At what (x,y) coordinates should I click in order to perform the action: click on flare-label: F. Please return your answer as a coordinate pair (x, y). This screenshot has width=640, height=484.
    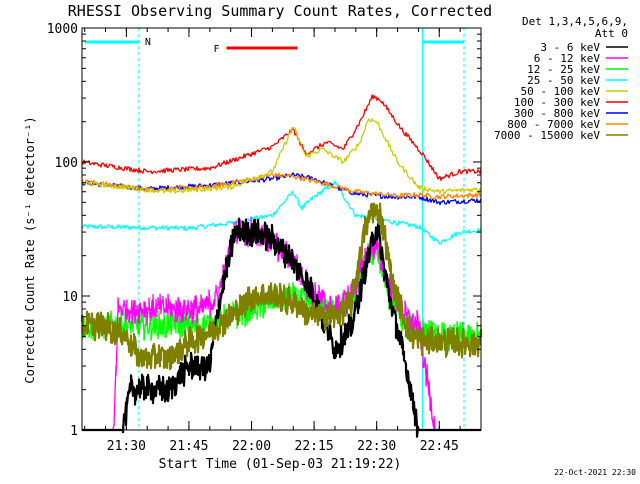
    Looking at the image, I should click on (216, 49).